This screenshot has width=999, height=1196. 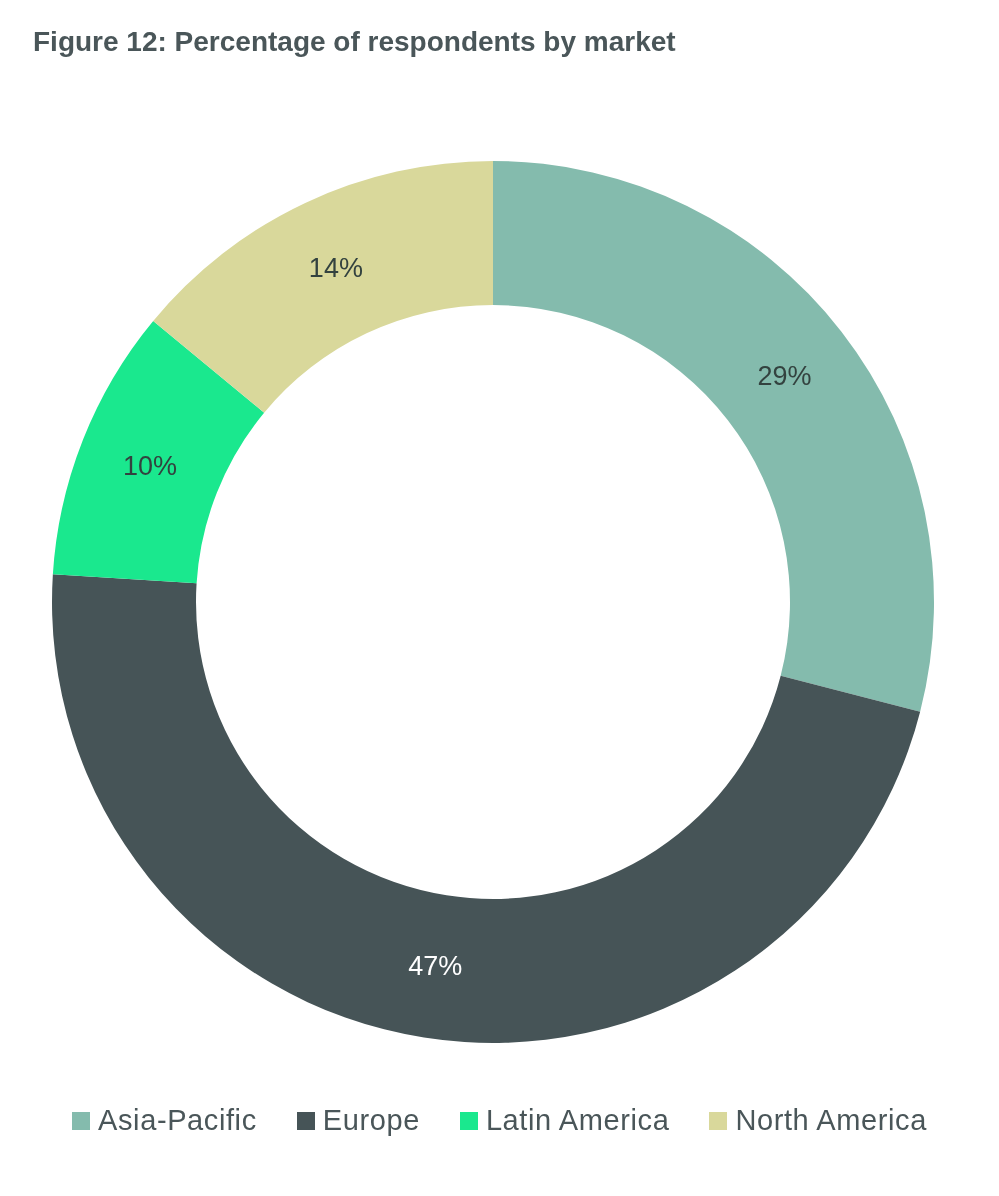 What do you see at coordinates (177, 1120) in the screenshot?
I see `legend-label: Asia-Pacific` at bounding box center [177, 1120].